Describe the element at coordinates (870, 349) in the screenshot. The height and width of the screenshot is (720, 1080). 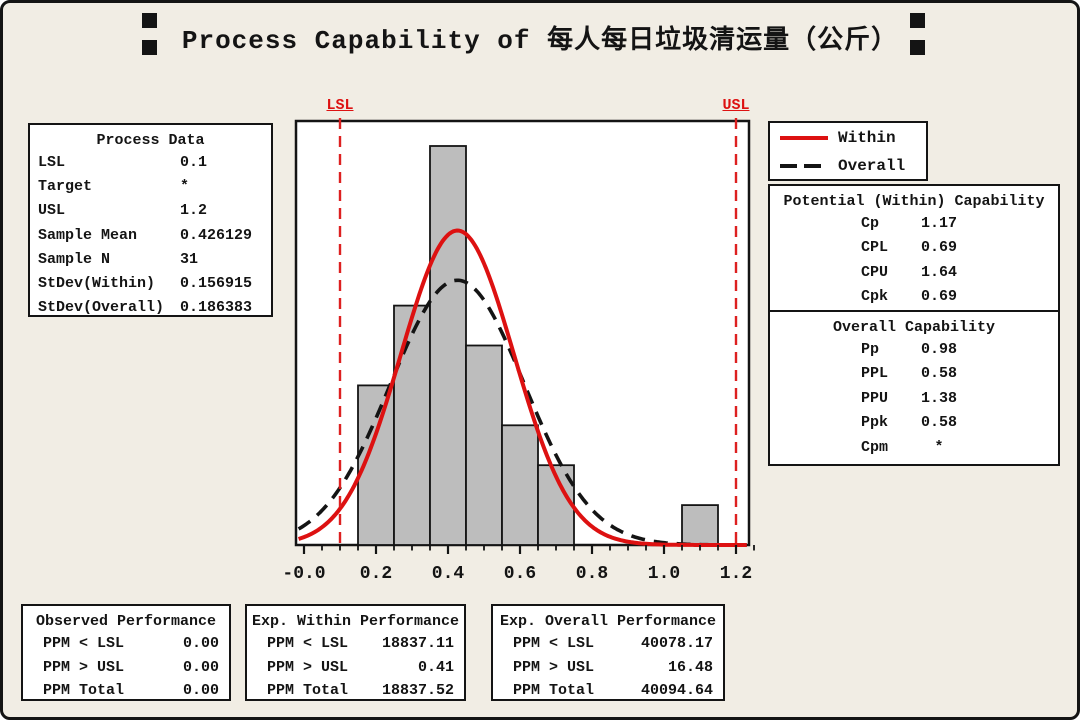
I see `row-label: Pp` at that location.